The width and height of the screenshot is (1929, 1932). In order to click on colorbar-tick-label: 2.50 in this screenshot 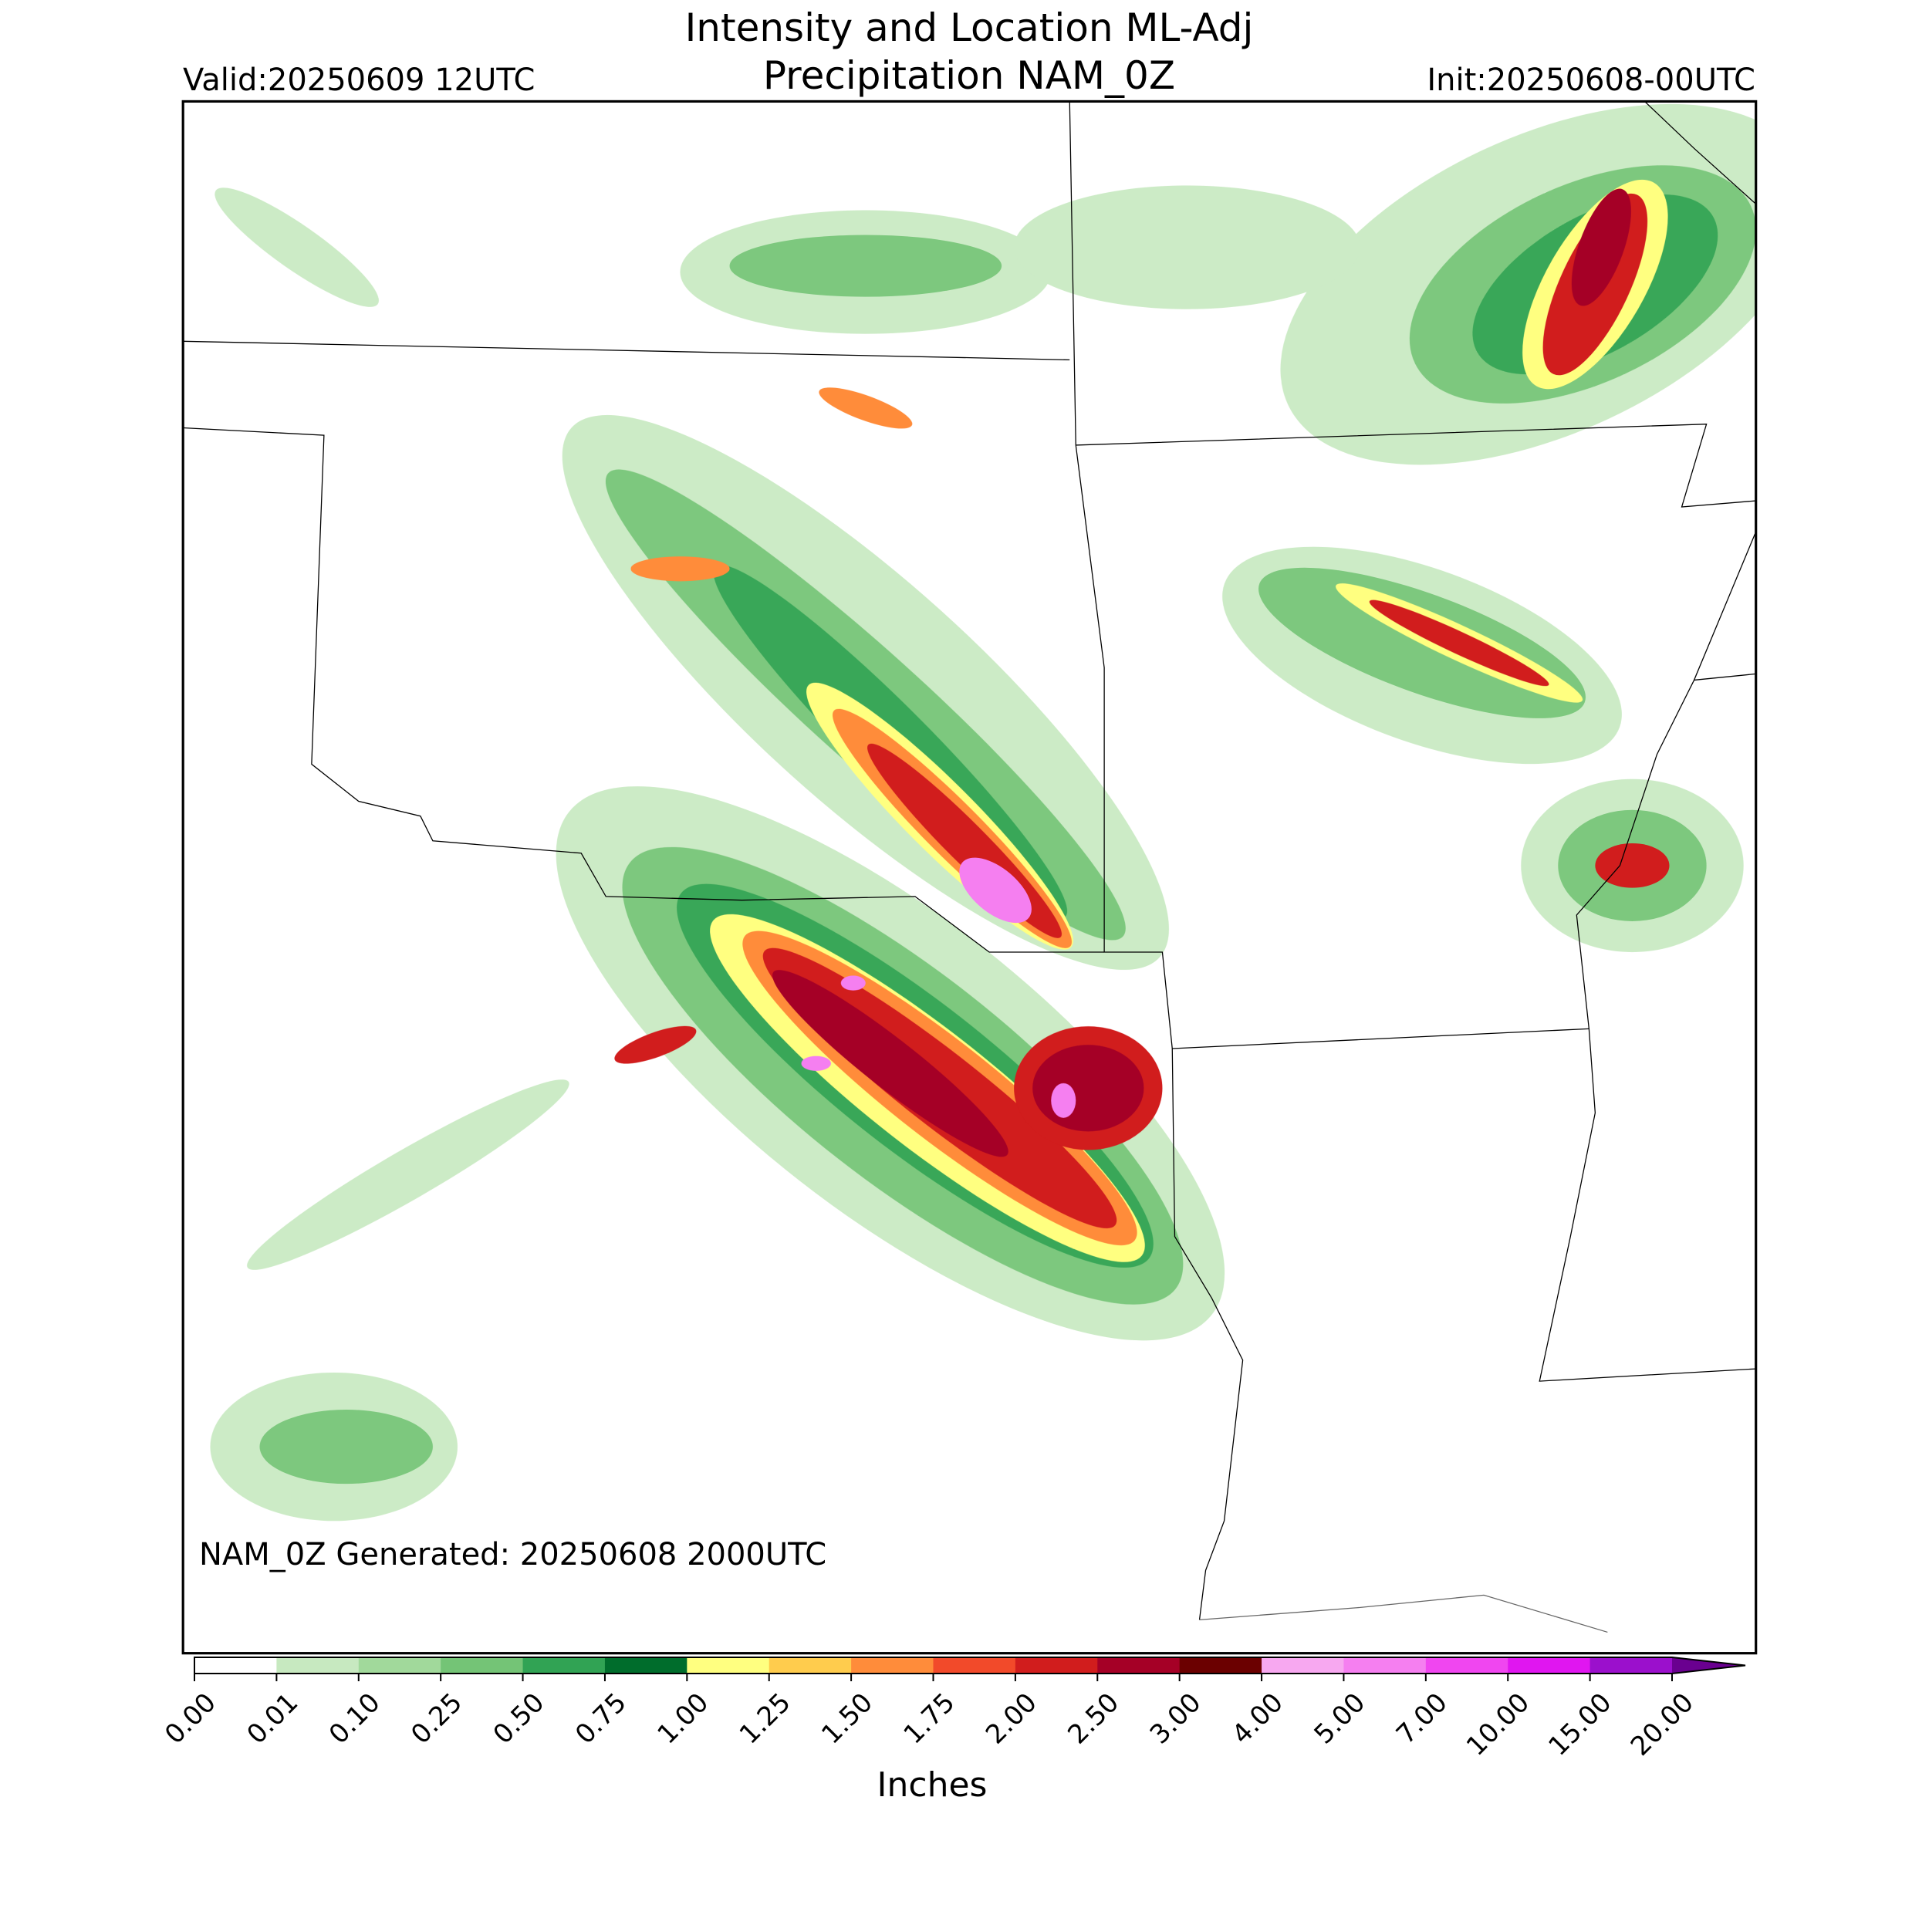, I will do `click(1093, 1719)`.